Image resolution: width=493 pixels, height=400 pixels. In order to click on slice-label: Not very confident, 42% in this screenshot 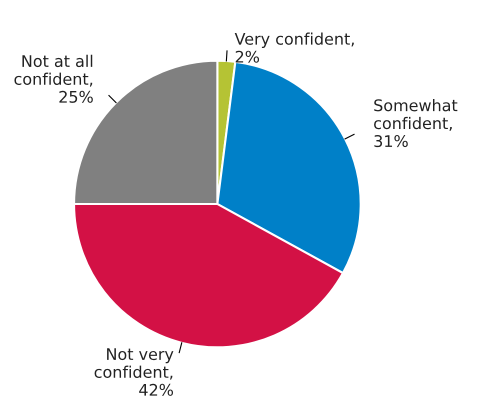, I will do `click(134, 372)`.